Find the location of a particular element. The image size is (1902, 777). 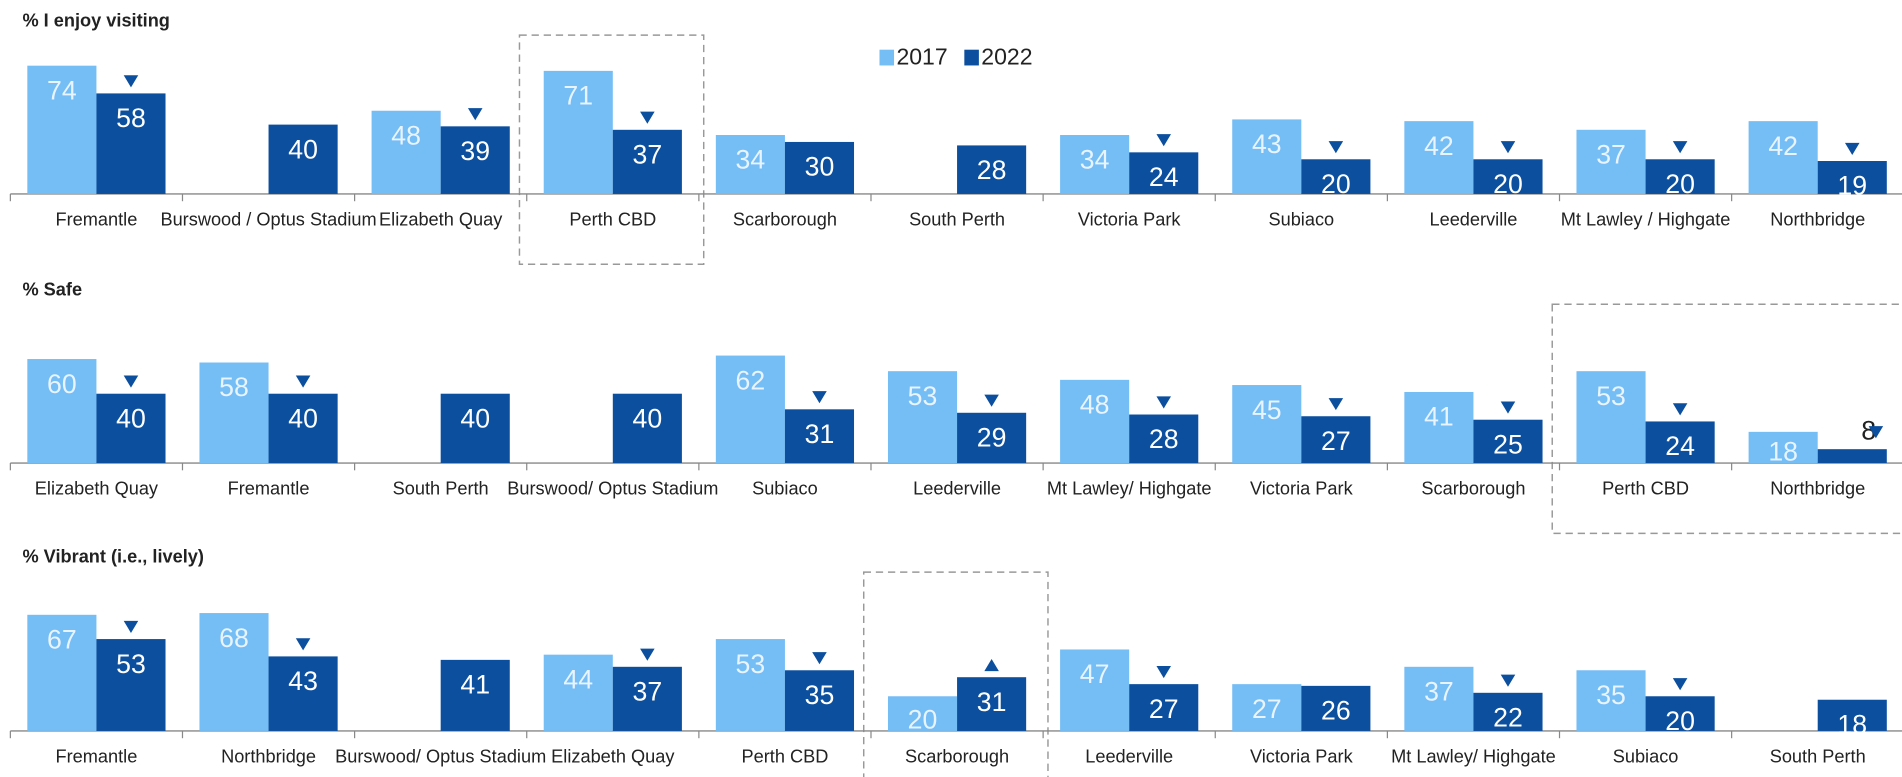

value-label: 27 is located at coordinates (1336, 441).